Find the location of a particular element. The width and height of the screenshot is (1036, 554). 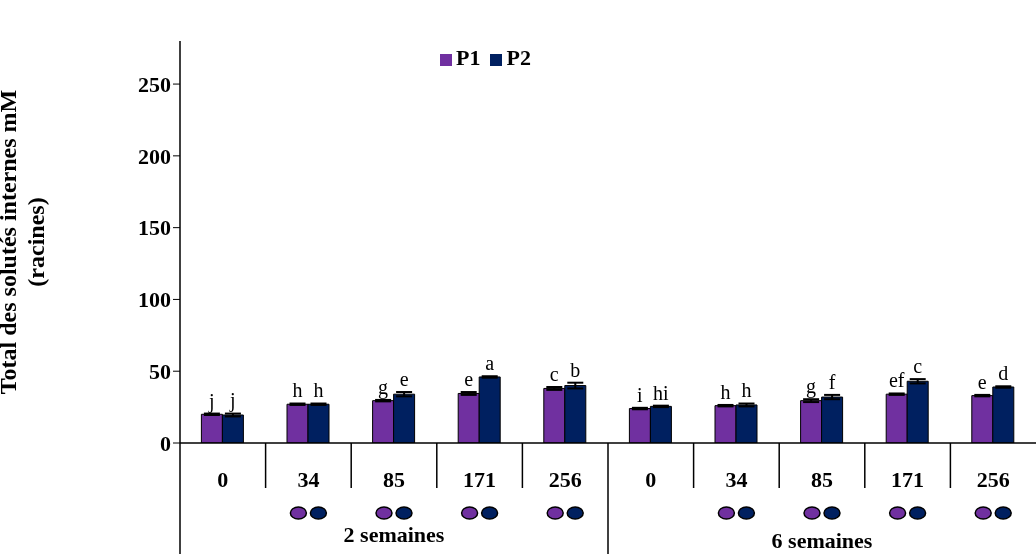

legend-label: P2 is located at coordinates (518, 57).